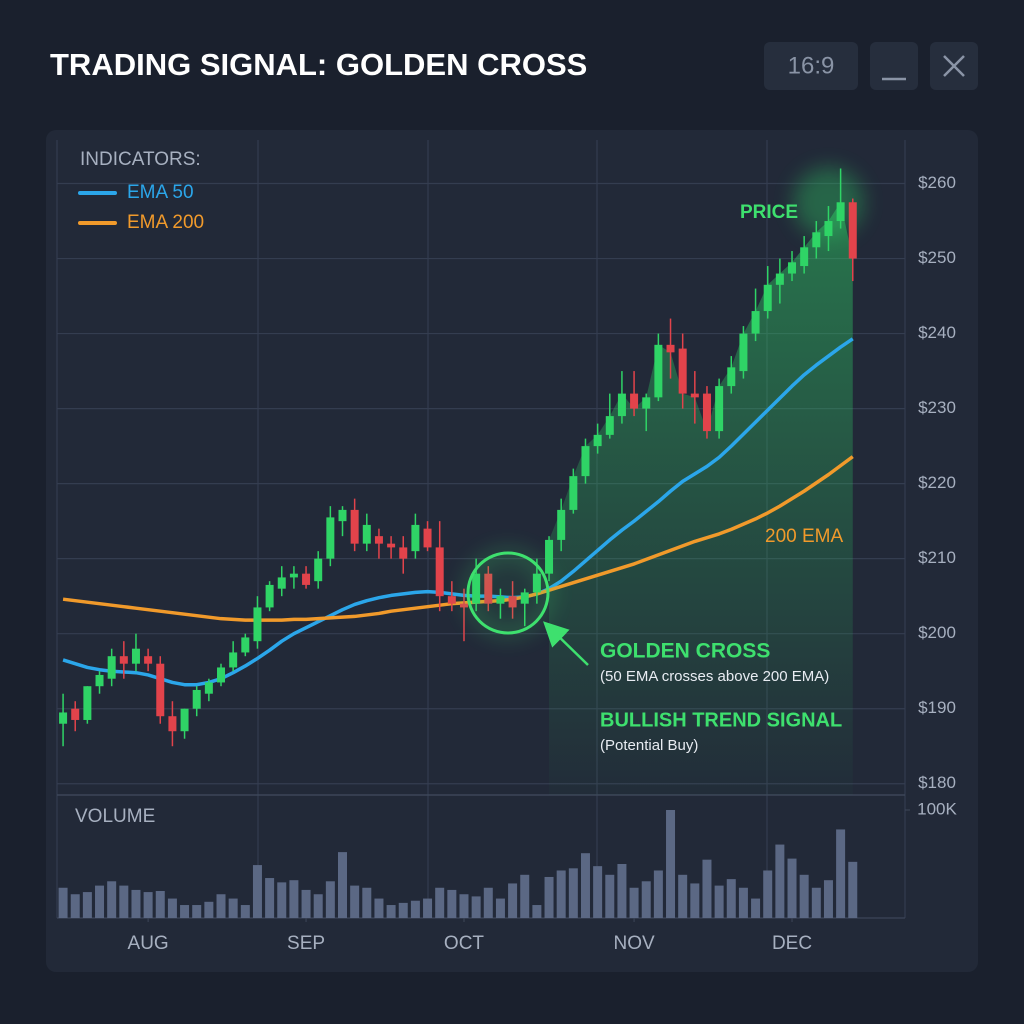 The width and height of the screenshot is (1024, 1024). I want to click on cross-title: GOLDEN CROSS, so click(685, 651).